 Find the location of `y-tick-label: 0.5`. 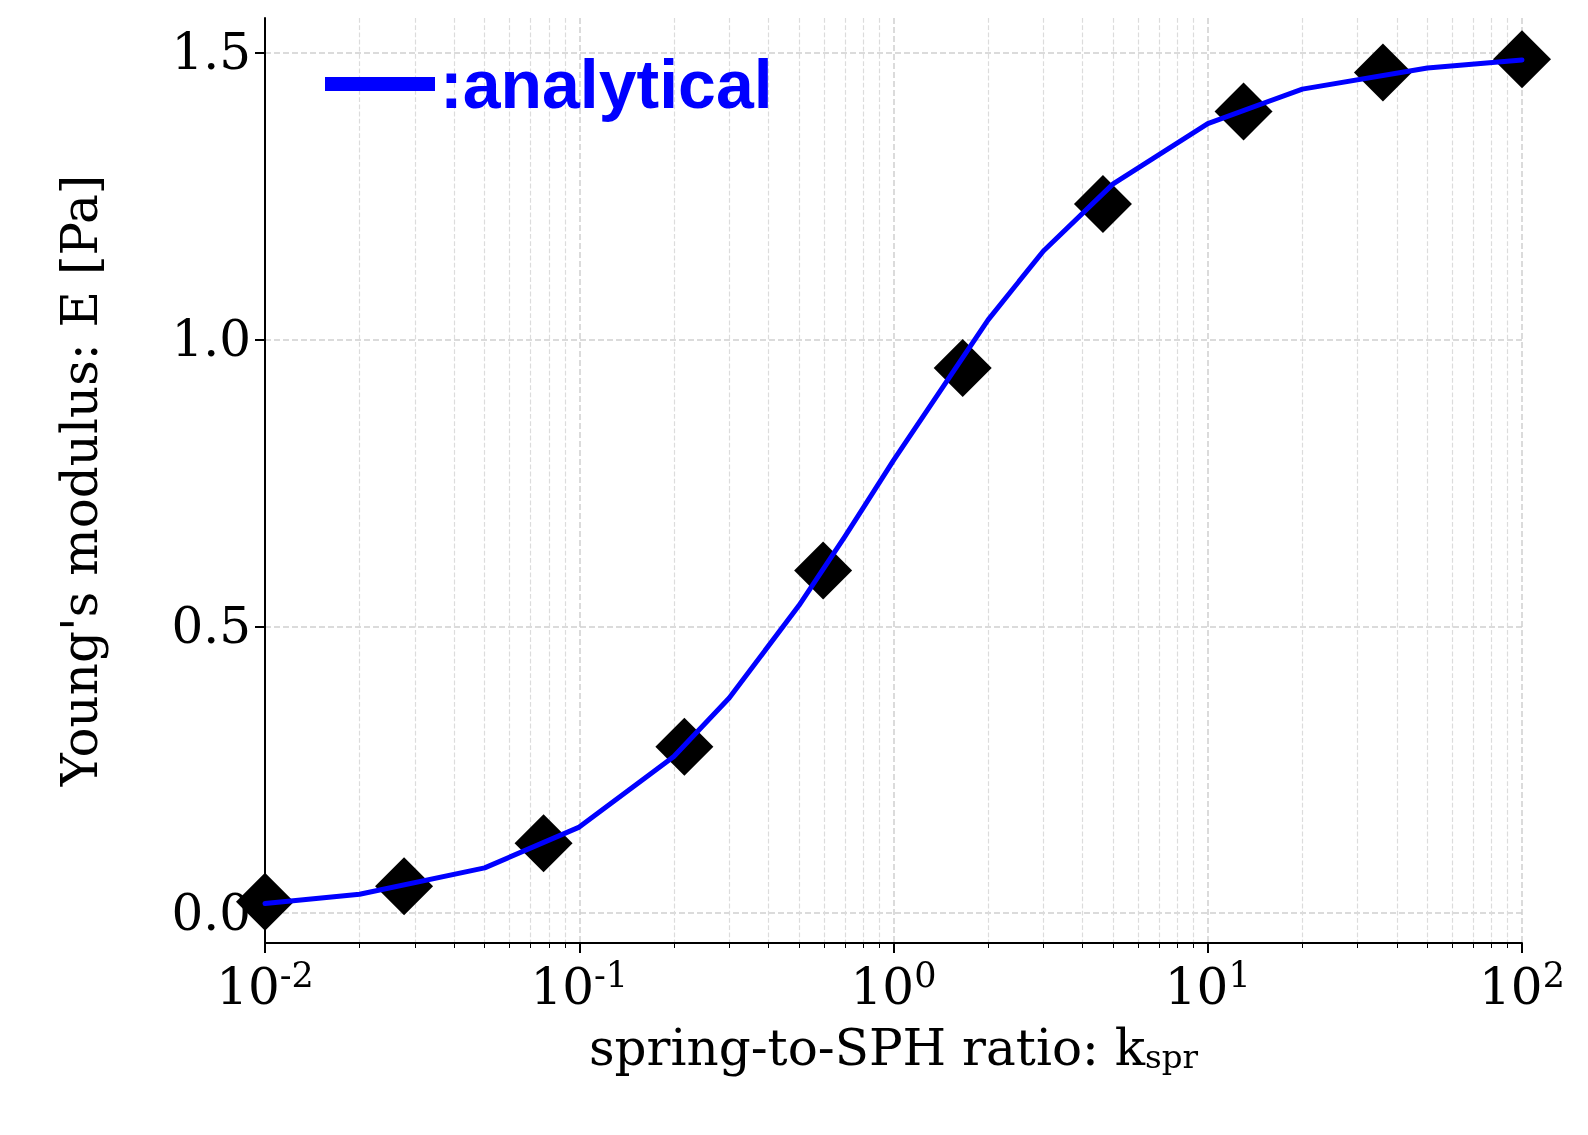

y-tick-label: 0.5 is located at coordinates (211, 626).